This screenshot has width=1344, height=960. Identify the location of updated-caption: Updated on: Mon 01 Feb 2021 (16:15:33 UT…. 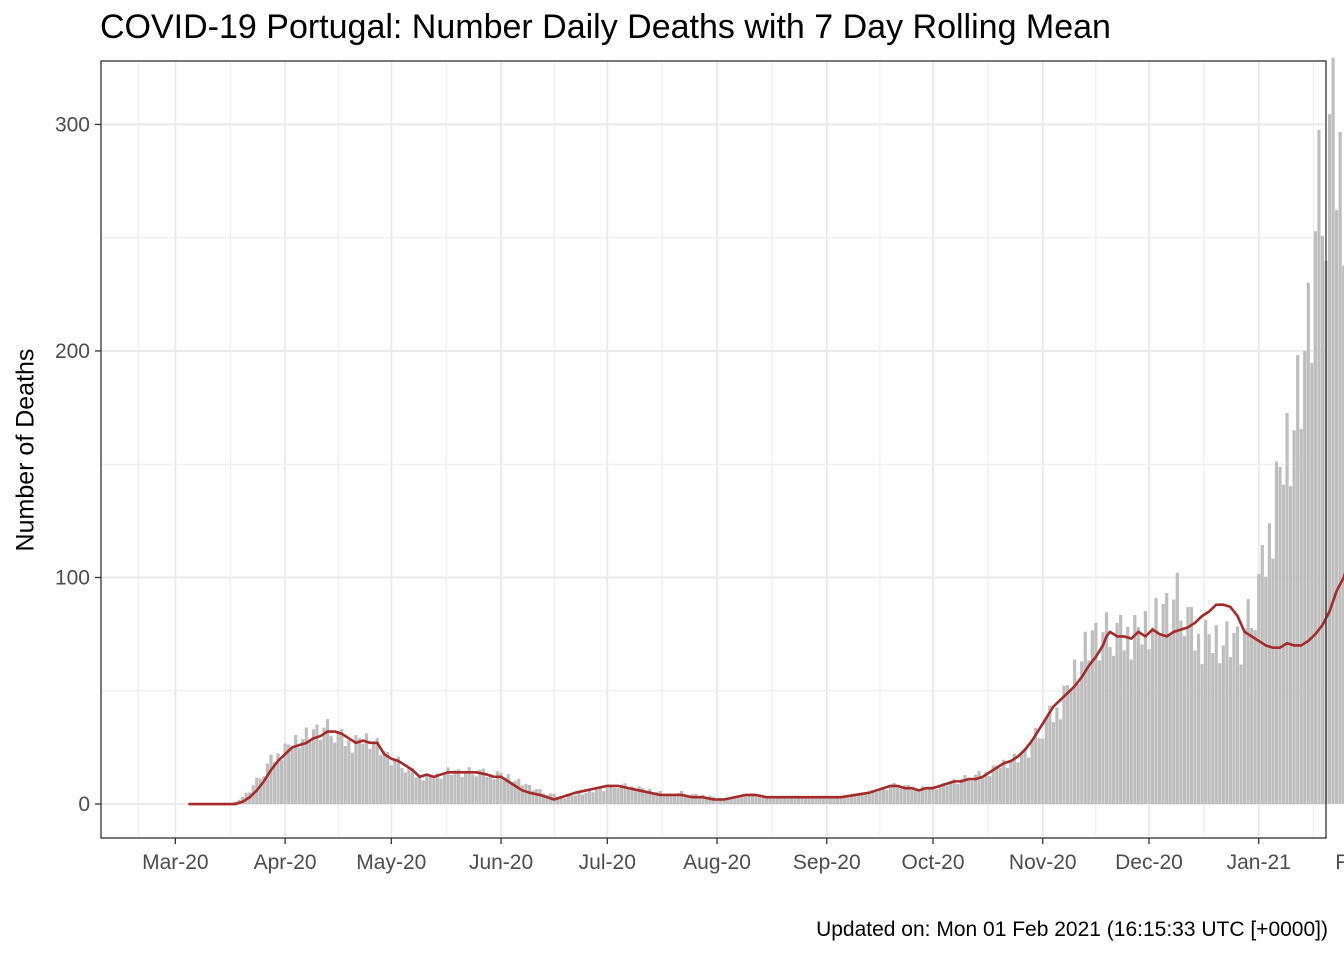
(1072, 929).